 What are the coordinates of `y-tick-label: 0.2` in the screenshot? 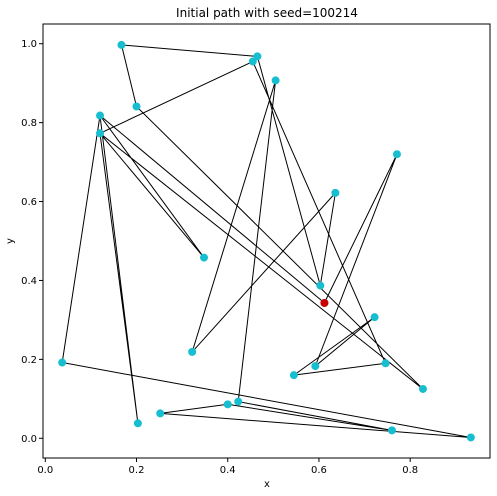 It's located at (29, 360).